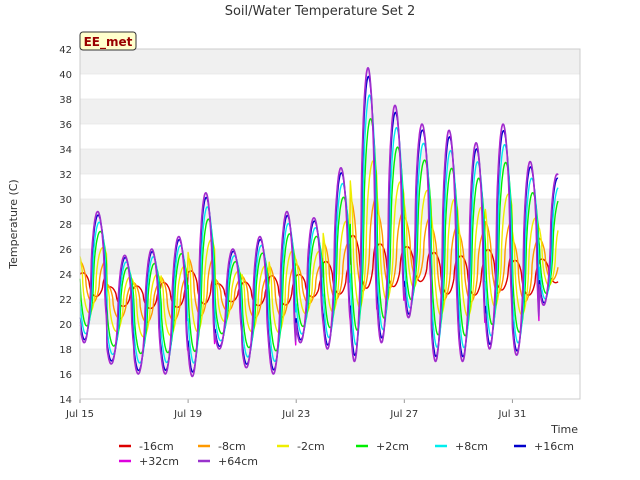  I want to click on x-axis-label: Time, so click(564, 429).